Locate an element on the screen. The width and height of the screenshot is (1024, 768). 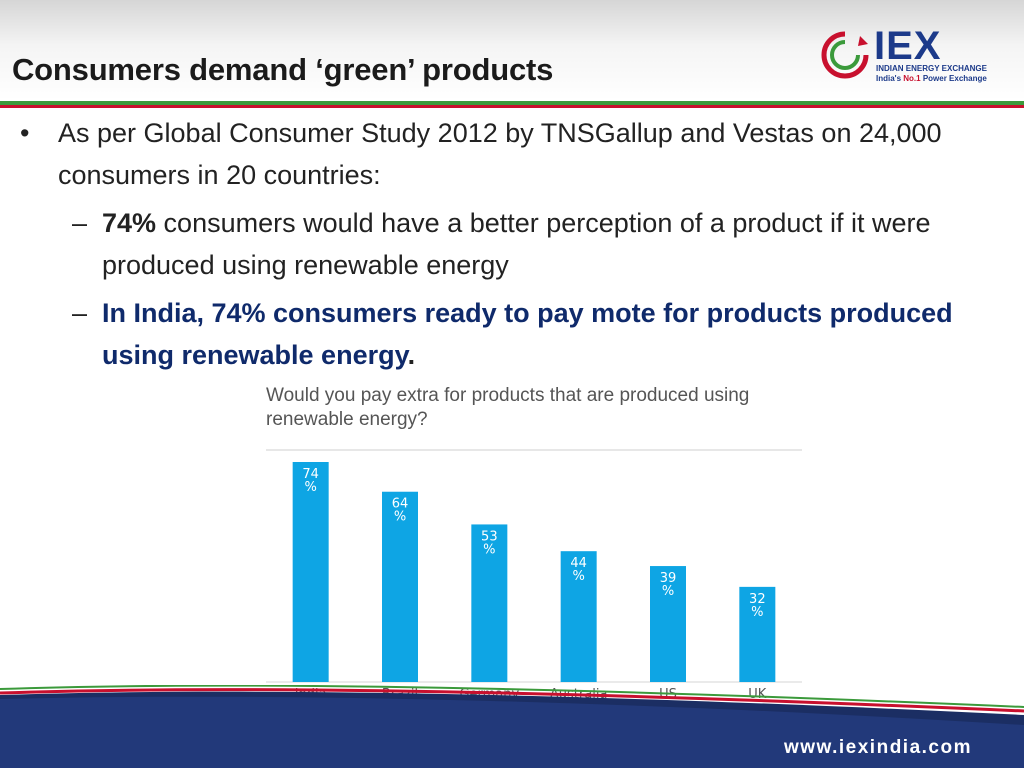
bar-value-label-line: 39 is located at coordinates (668, 578).